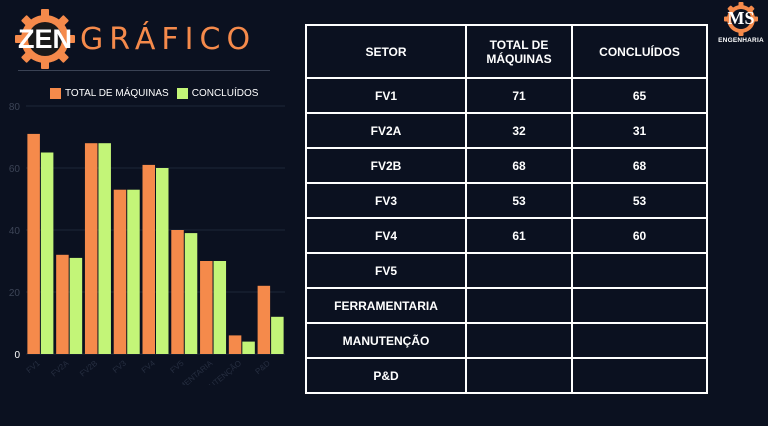 This screenshot has height=426, width=768. What do you see at coordinates (741, 40) in the screenshot?
I see `company-name: ENGENHARIA` at bounding box center [741, 40].